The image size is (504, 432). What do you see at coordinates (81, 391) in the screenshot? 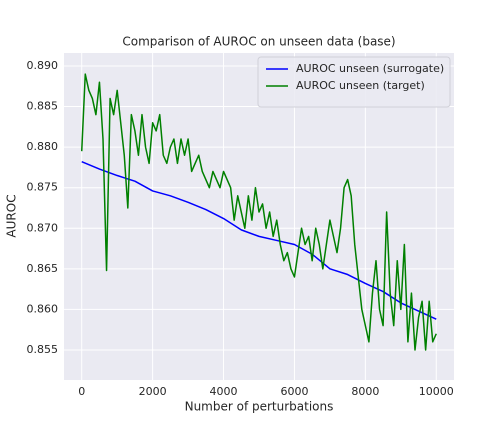
I see `x-tick-label: 0` at bounding box center [81, 391].